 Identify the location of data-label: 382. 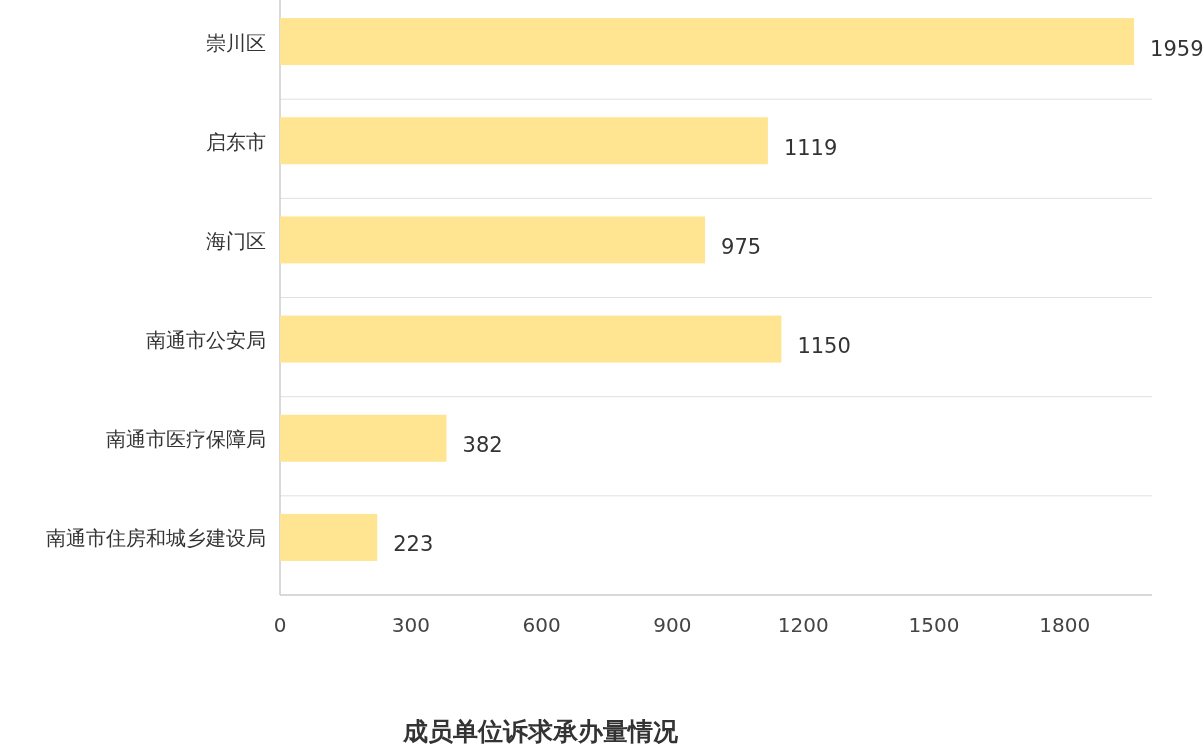
(482, 445).